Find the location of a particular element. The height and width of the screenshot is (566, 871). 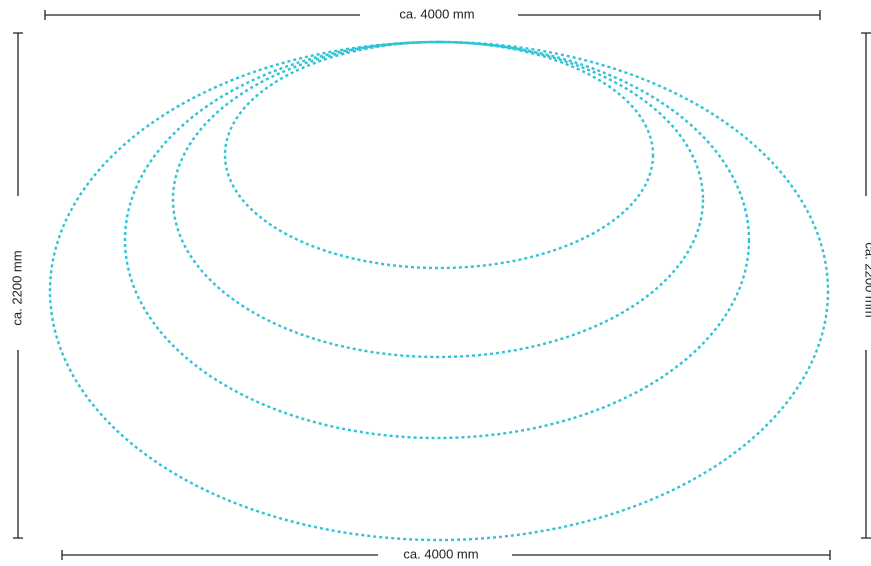

right-dimension: ca. 2200 mm is located at coordinates (866, 285).